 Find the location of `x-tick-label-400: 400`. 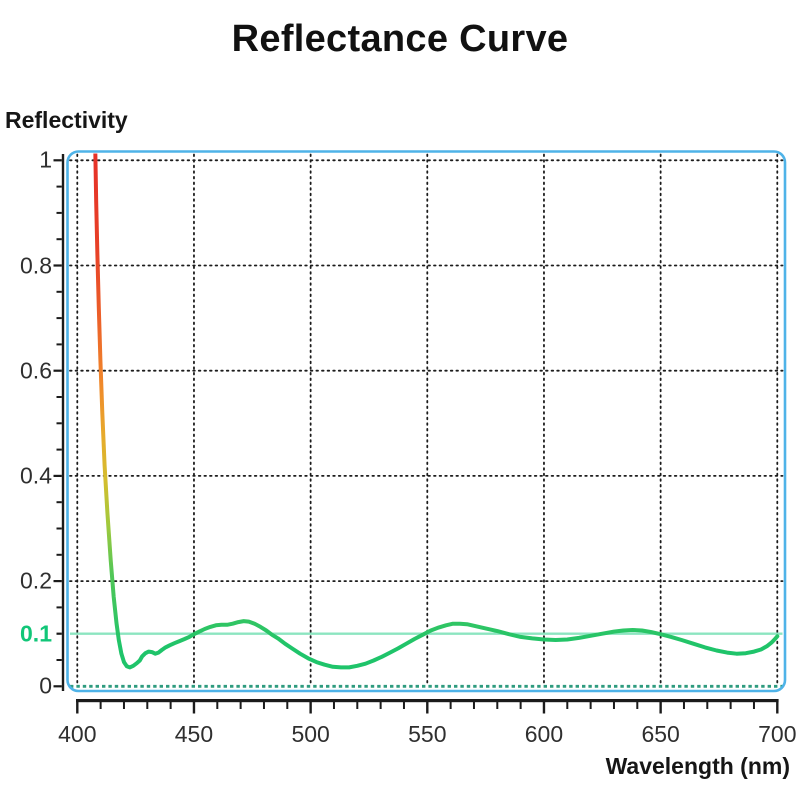

x-tick-label-400: 400 is located at coordinates (77, 734).